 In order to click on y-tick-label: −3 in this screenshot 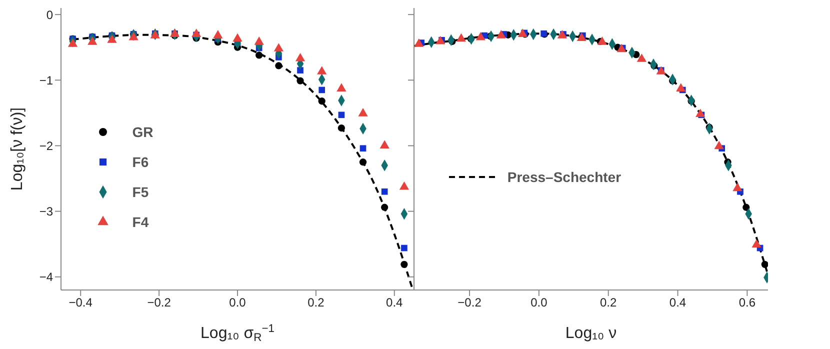, I will do `click(46, 211)`.